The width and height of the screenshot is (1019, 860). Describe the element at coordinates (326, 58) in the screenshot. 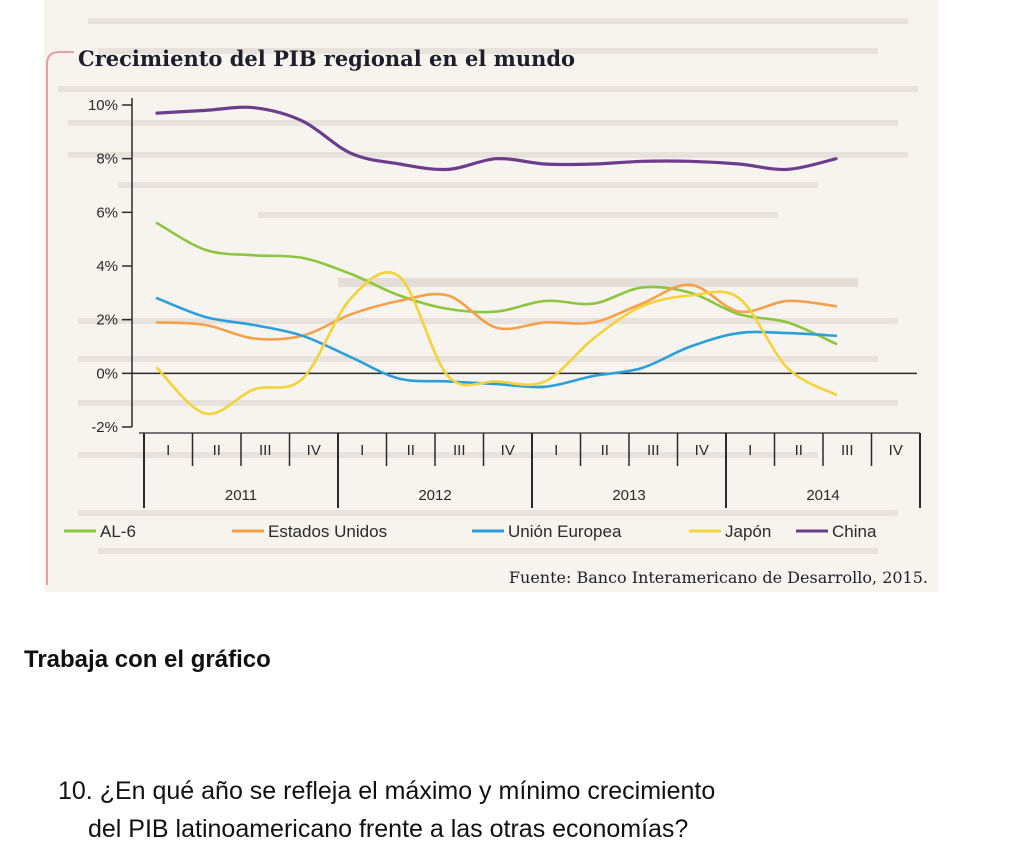

I see `chart-title: Crecimiento del PIB regional en el mundo` at that location.